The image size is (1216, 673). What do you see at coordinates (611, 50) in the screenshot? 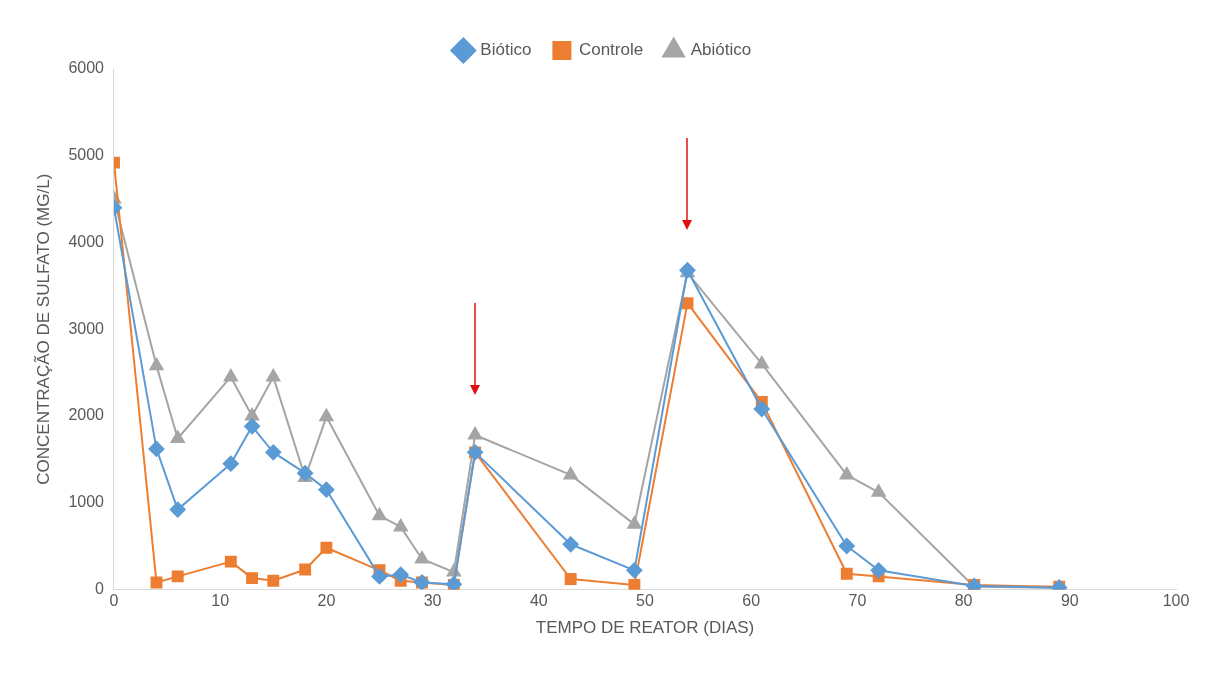
I see `legend-label: Controle` at bounding box center [611, 50].